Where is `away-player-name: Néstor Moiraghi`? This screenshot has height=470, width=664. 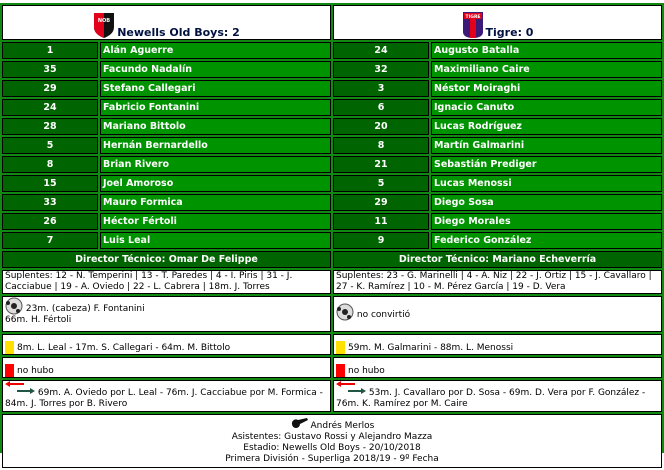 away-player-name: Néstor Moiraghi is located at coordinates (546, 88).